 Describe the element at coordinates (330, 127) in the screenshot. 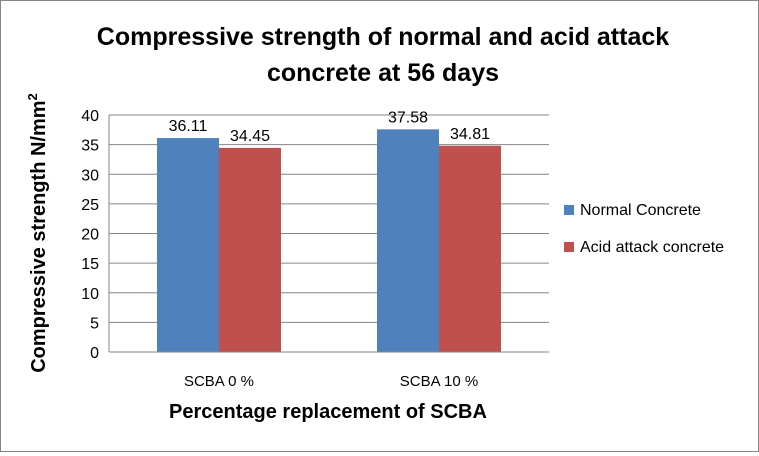

I see `data-labels: 36.11 34.45 37.58 34.81` at that location.